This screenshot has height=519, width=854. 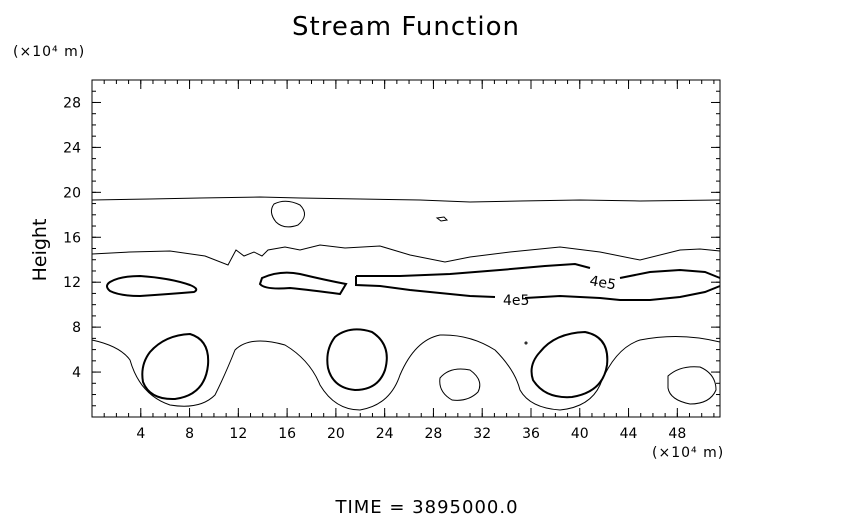 What do you see at coordinates (336, 434) in the screenshot?
I see `x-tick-label: 20` at bounding box center [336, 434].